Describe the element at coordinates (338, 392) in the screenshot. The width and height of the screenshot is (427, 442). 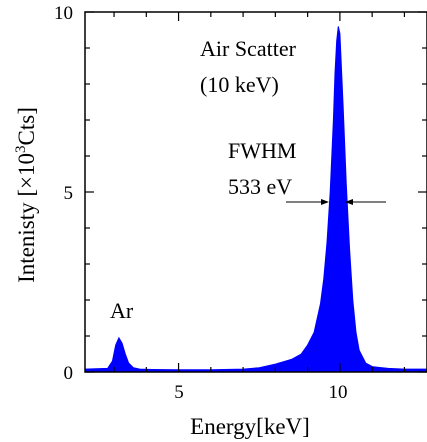
I see `x-tick-label-10: 10` at that location.